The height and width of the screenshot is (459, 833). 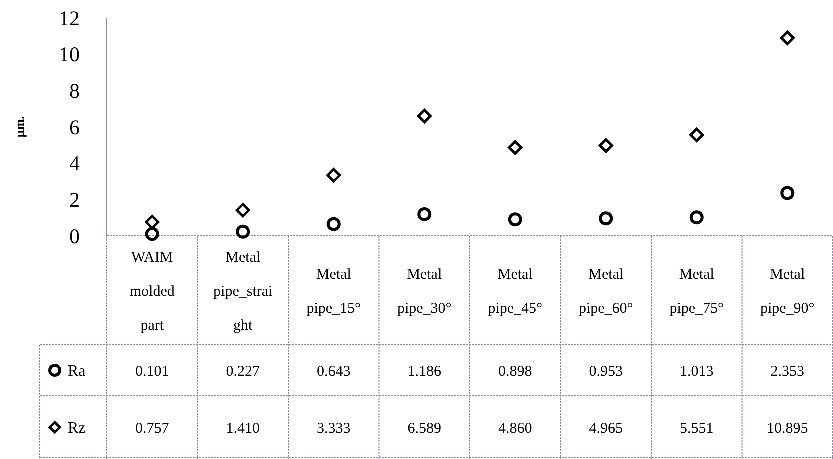 What do you see at coordinates (515, 291) in the screenshot?
I see `category-label: Metal pipe_45°` at bounding box center [515, 291].